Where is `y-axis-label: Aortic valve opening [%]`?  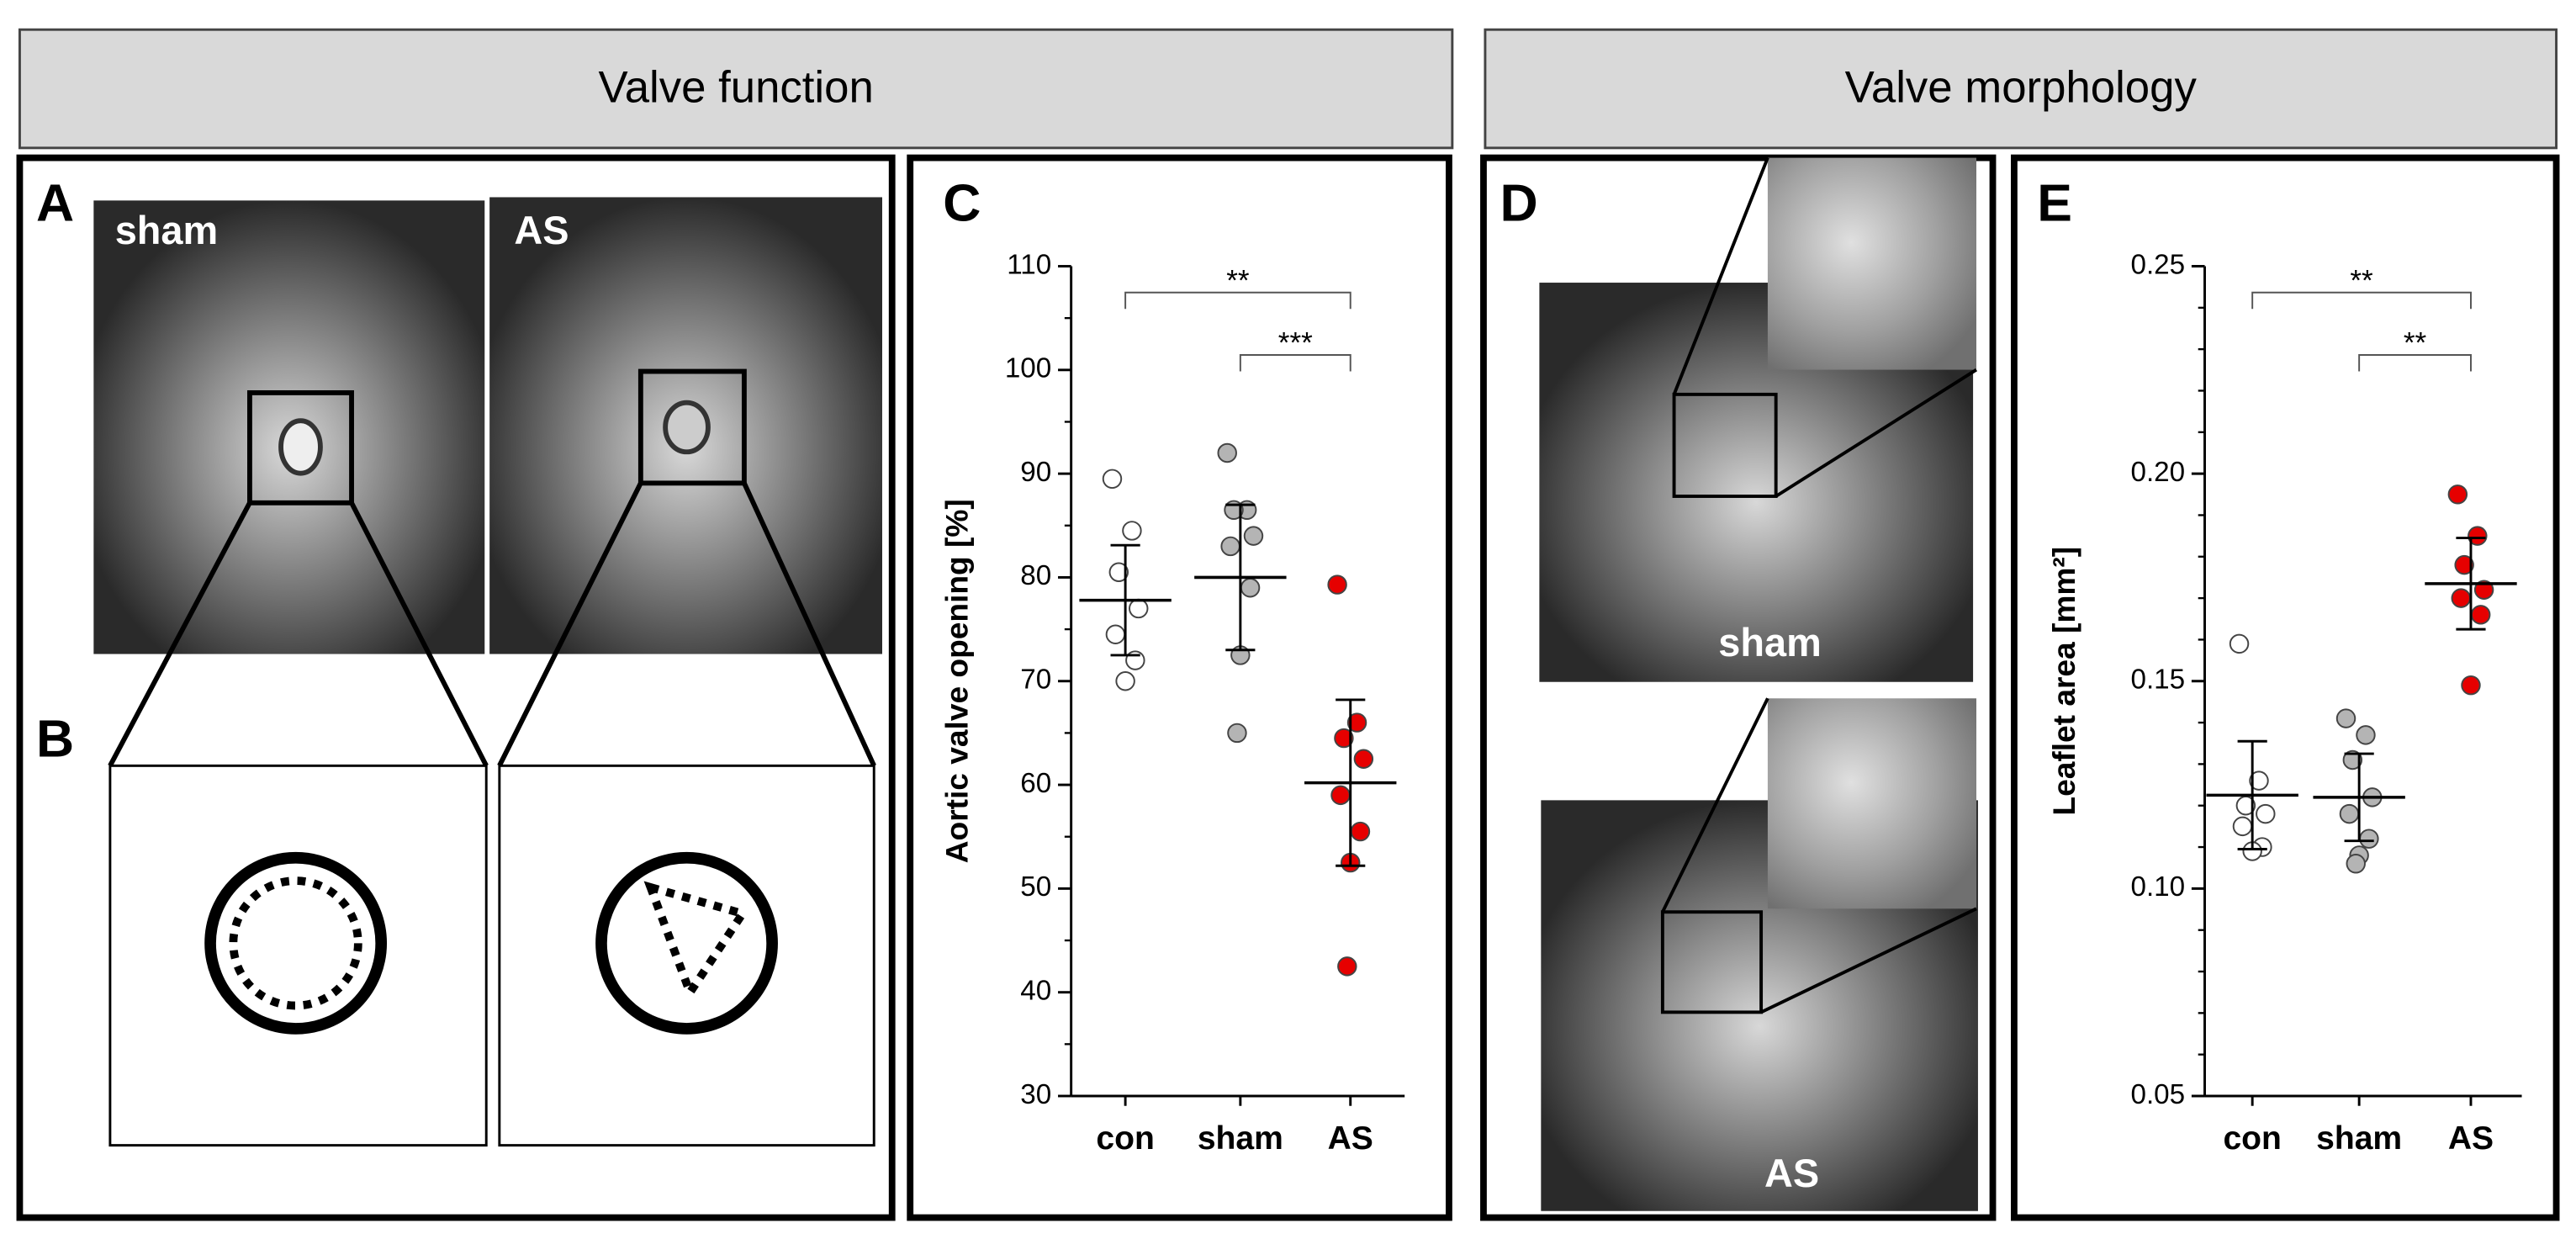
y-axis-label: Aortic valve opening [%] is located at coordinates (957, 681).